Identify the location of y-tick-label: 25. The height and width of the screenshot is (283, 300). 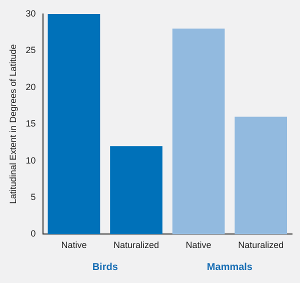
(31, 50).